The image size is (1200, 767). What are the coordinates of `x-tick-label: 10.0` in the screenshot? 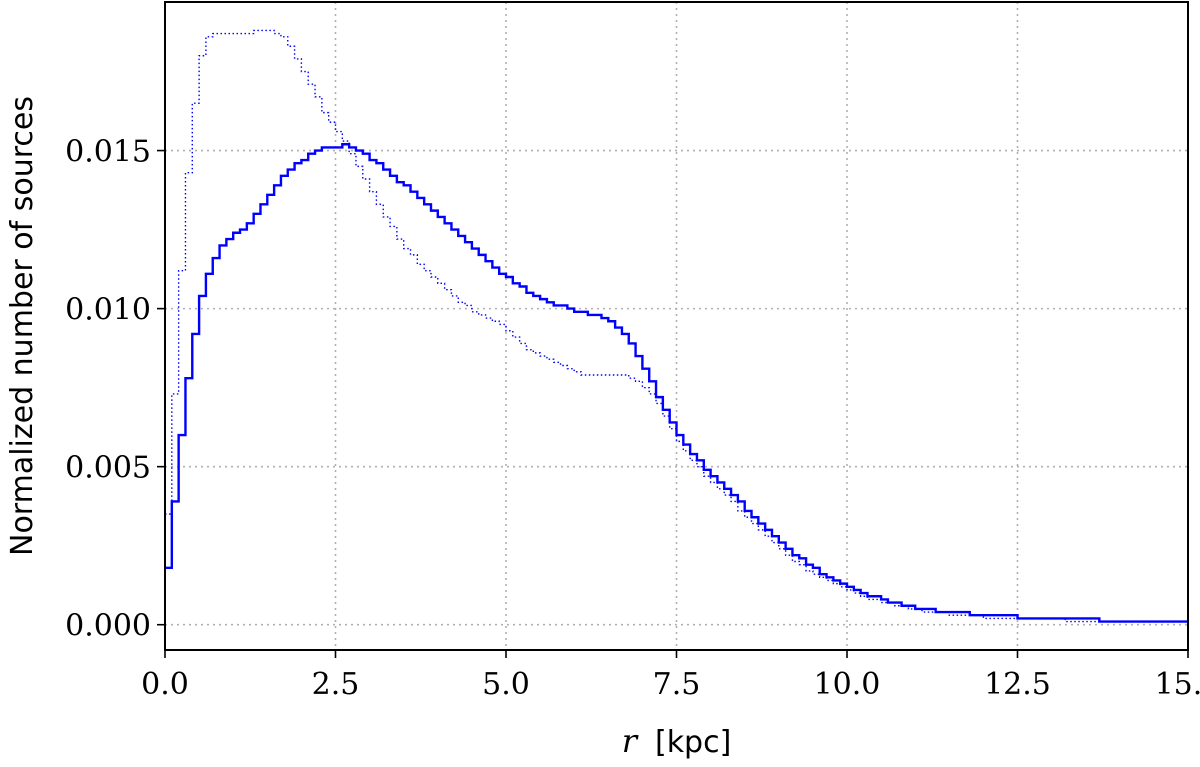 It's located at (847, 684).